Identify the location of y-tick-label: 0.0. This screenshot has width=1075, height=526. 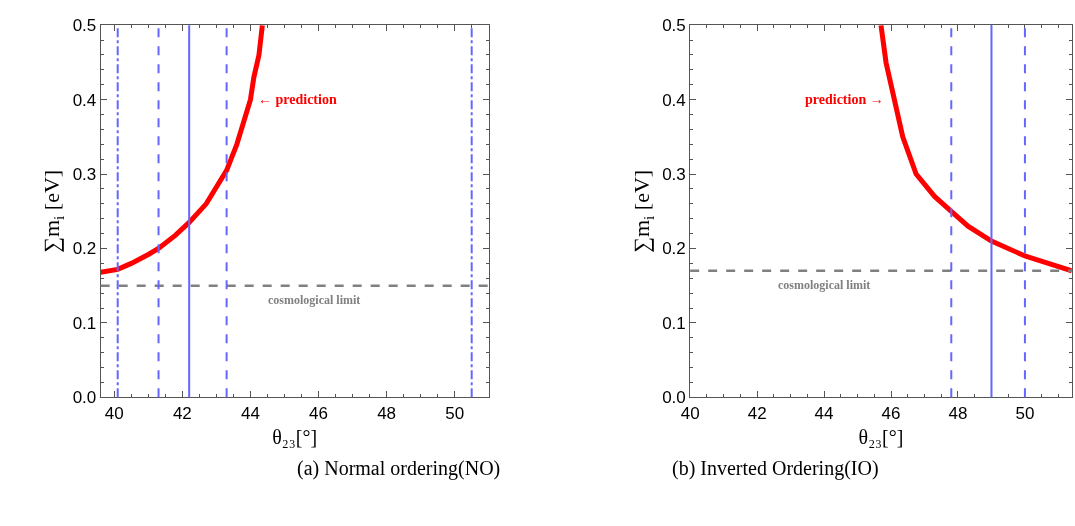
(84, 398).